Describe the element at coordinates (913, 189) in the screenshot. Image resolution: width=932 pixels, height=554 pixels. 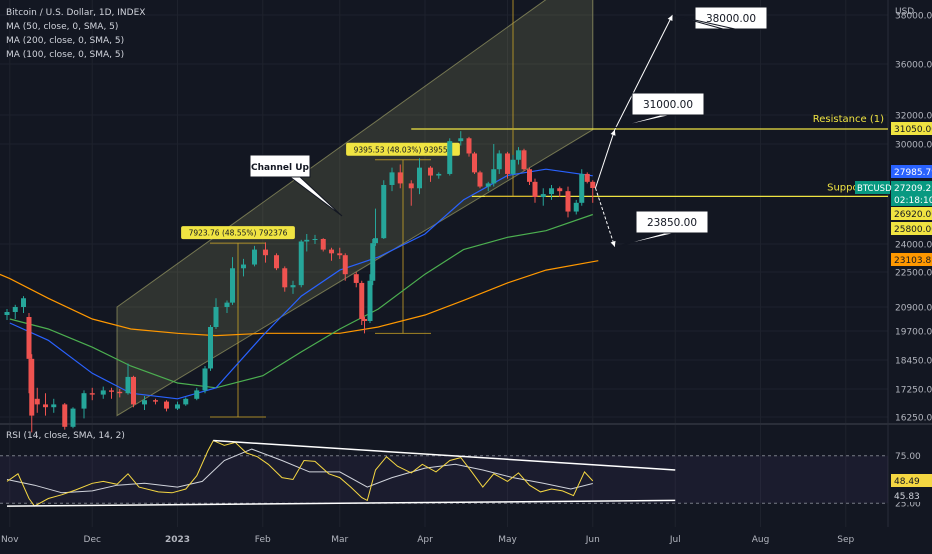
I see `price-badge: 27209.23` at that location.